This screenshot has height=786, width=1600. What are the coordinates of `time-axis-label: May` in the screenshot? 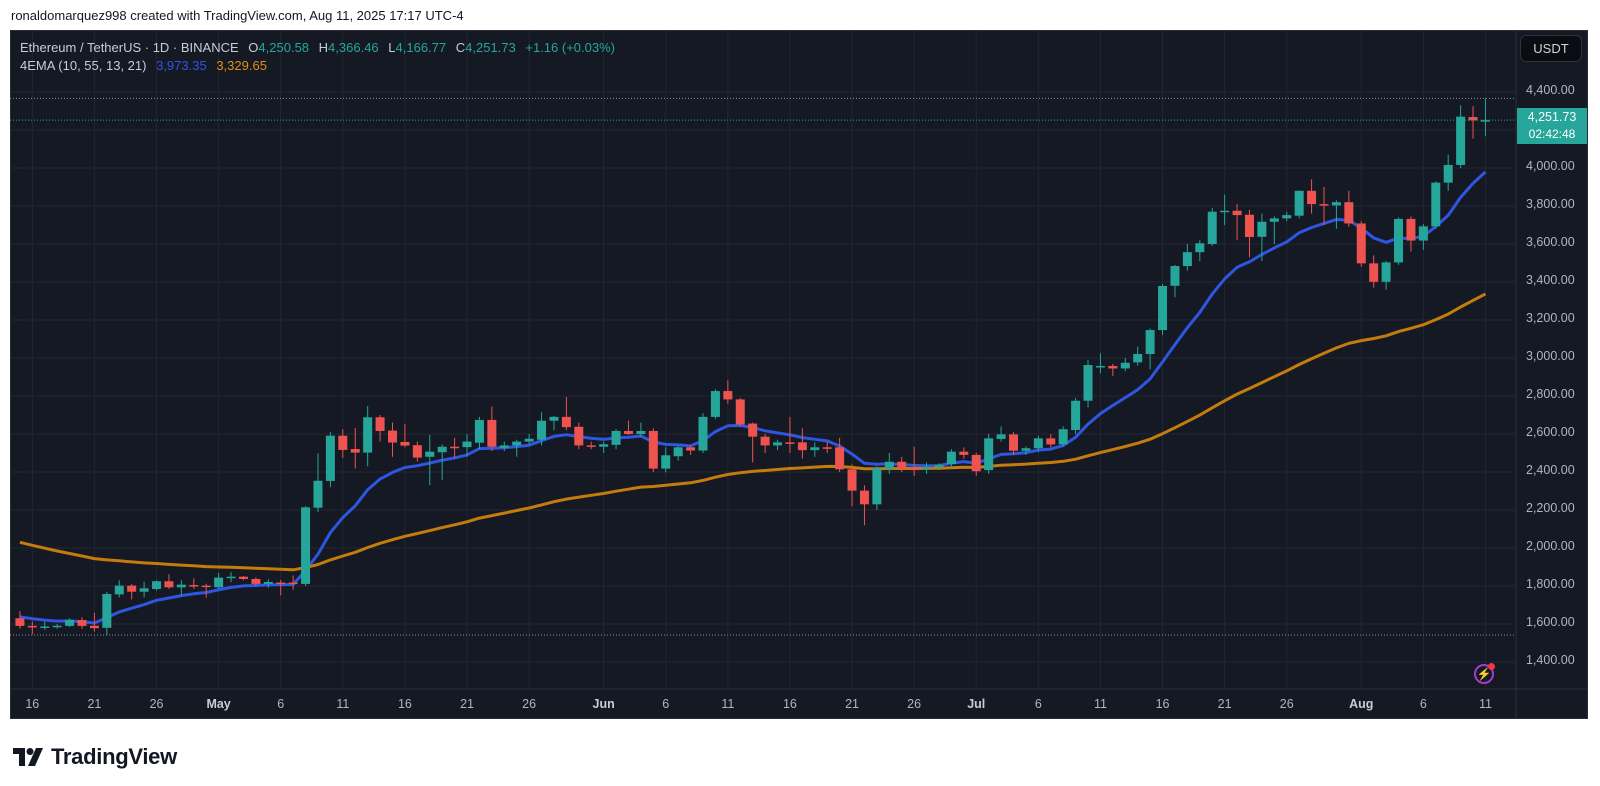 It's located at (218, 704).